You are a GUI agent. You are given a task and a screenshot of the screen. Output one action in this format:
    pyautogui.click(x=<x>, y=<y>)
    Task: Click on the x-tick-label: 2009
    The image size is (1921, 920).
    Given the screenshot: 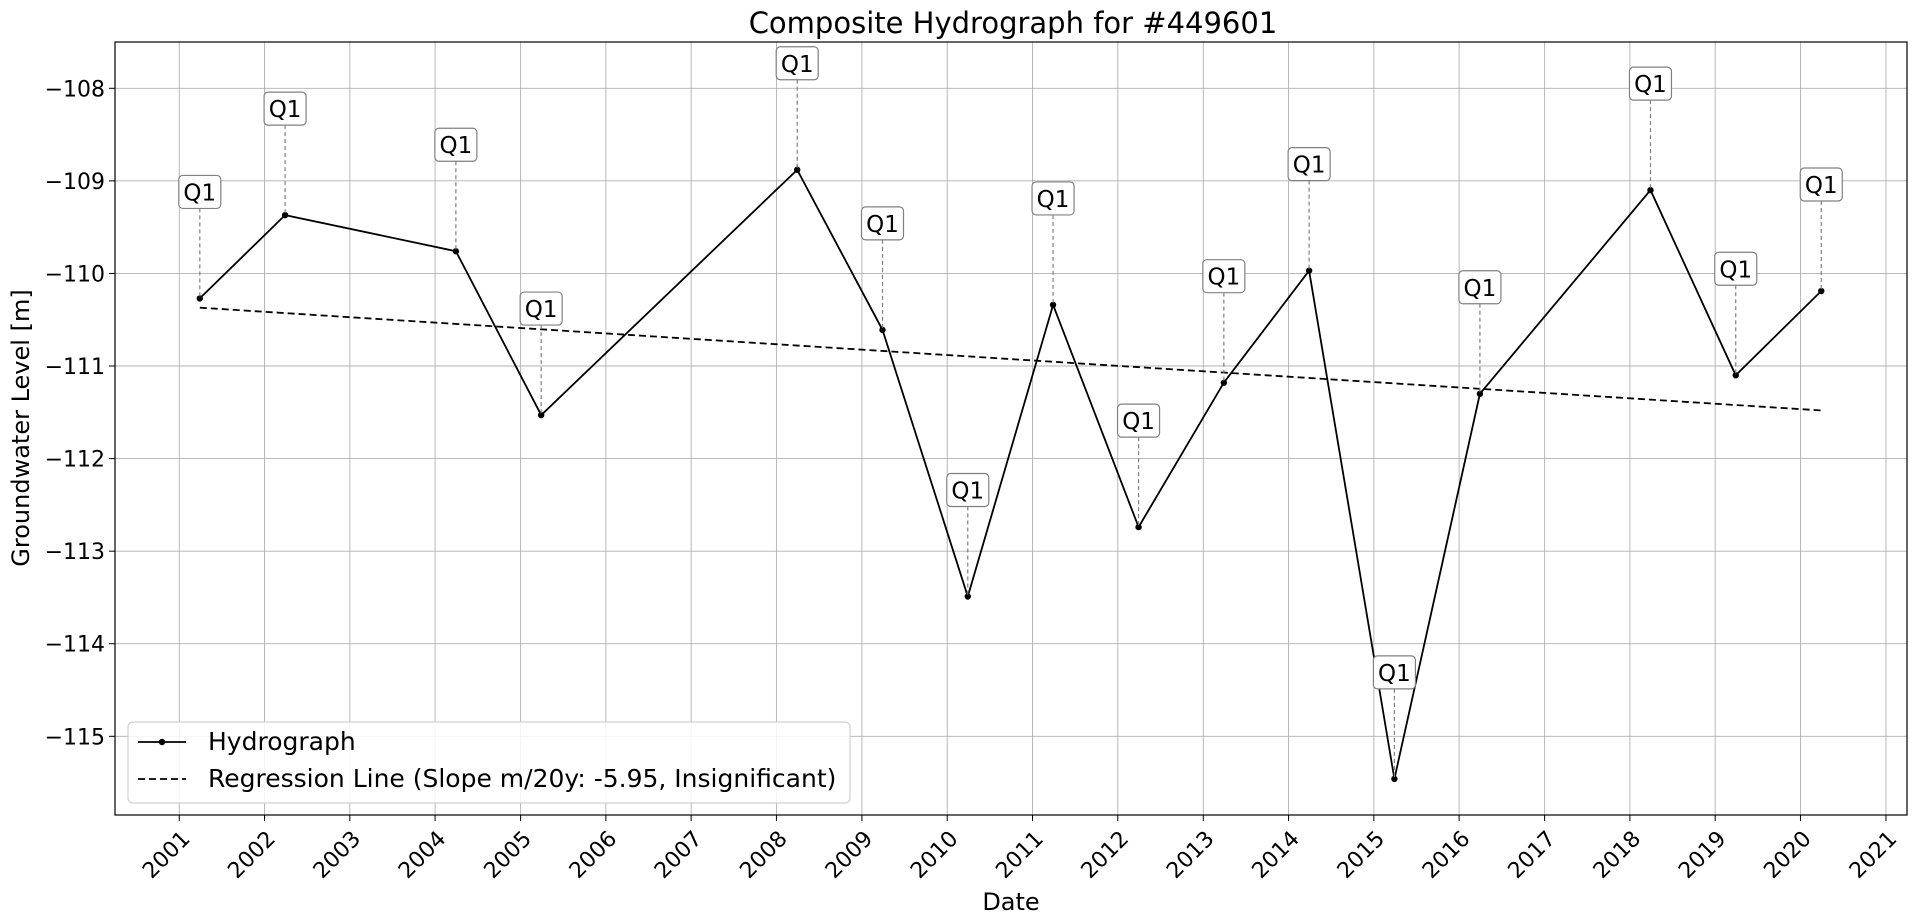 What is the action you would take?
    pyautogui.click(x=849, y=855)
    